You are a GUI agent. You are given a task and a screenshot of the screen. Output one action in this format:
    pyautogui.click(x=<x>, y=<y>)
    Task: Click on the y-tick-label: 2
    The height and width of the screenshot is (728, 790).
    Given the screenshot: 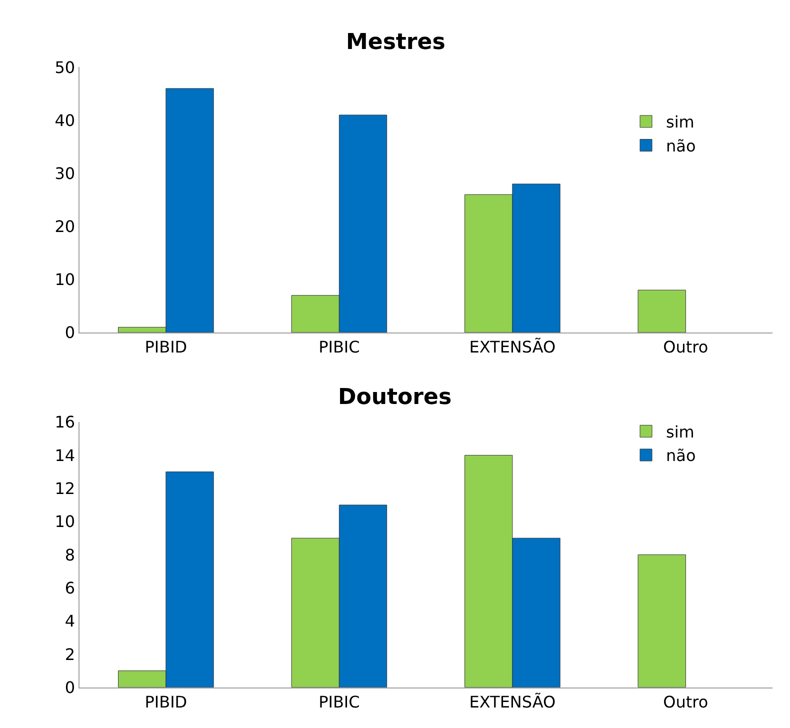 What is the action you would take?
    pyautogui.click(x=70, y=654)
    